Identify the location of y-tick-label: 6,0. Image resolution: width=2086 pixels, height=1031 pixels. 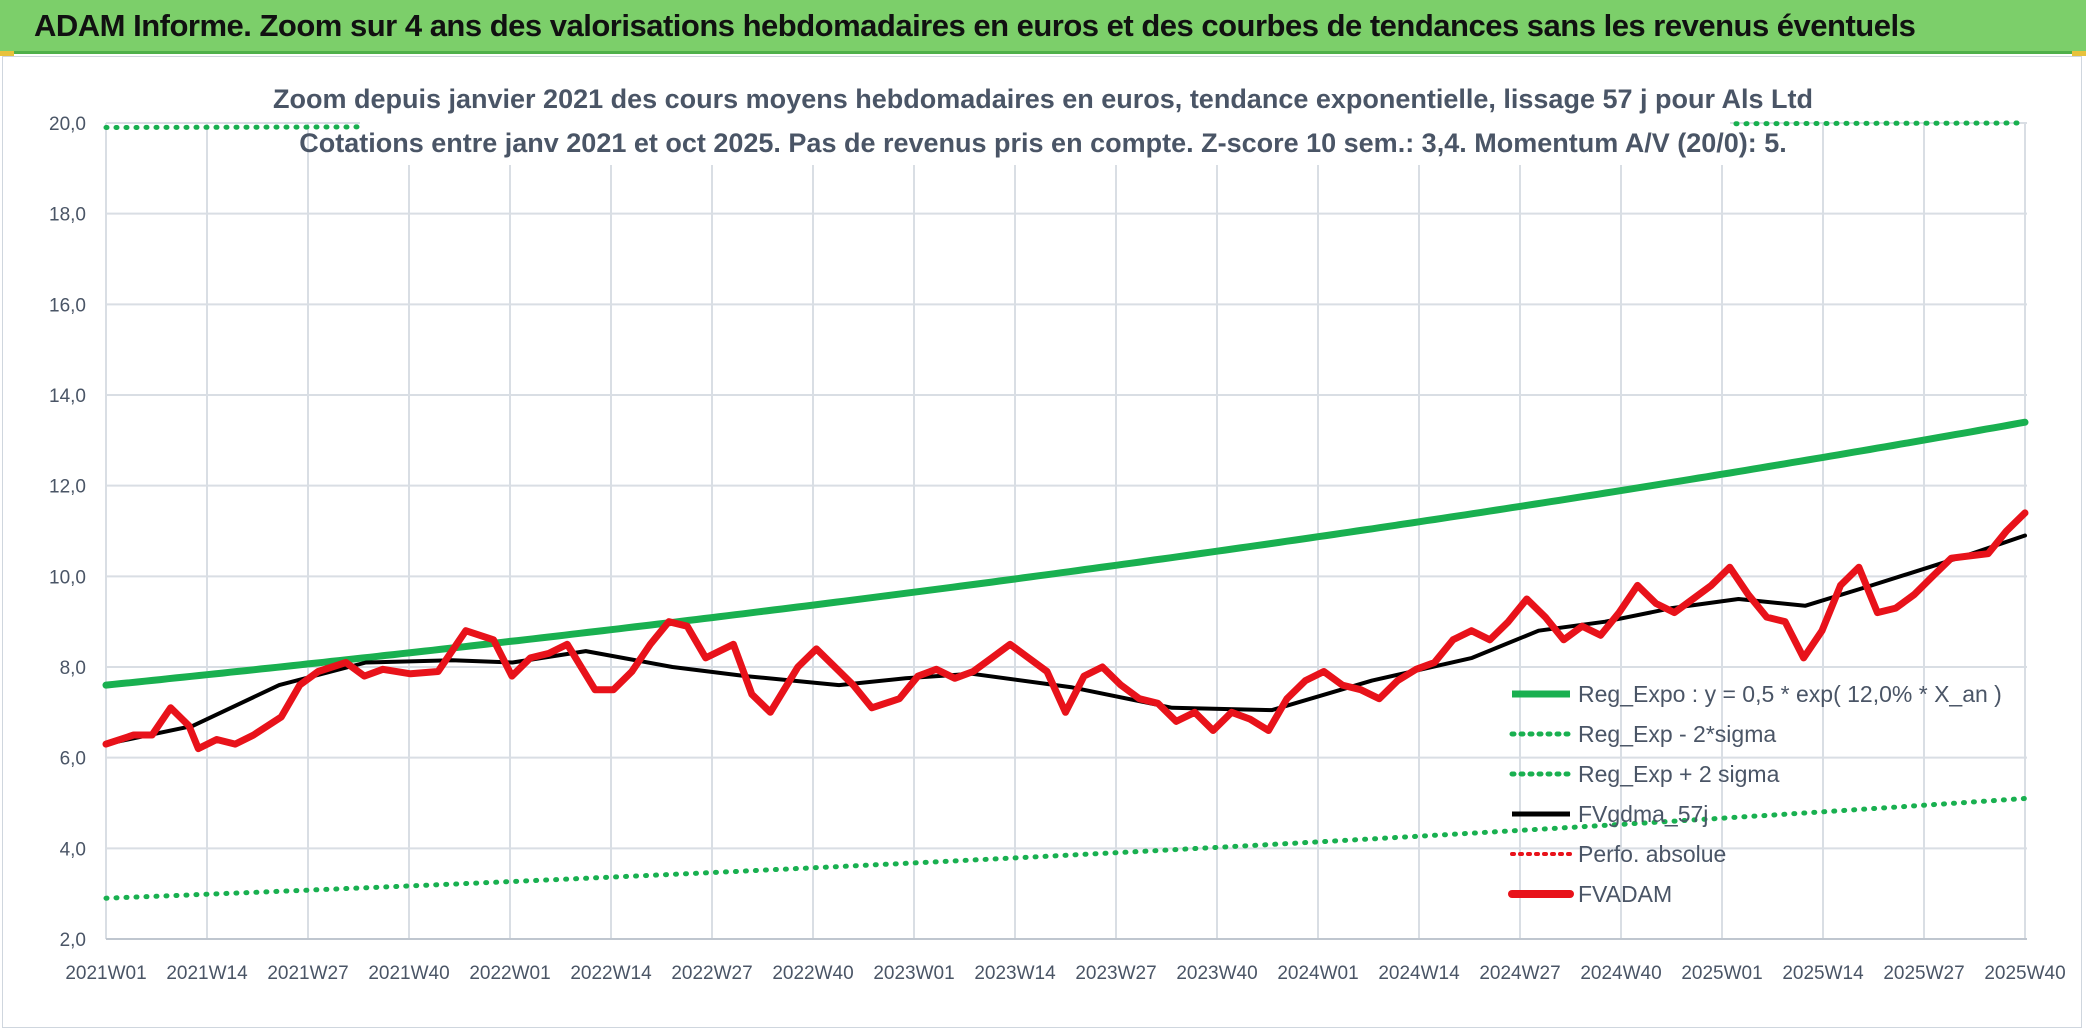
(73, 759).